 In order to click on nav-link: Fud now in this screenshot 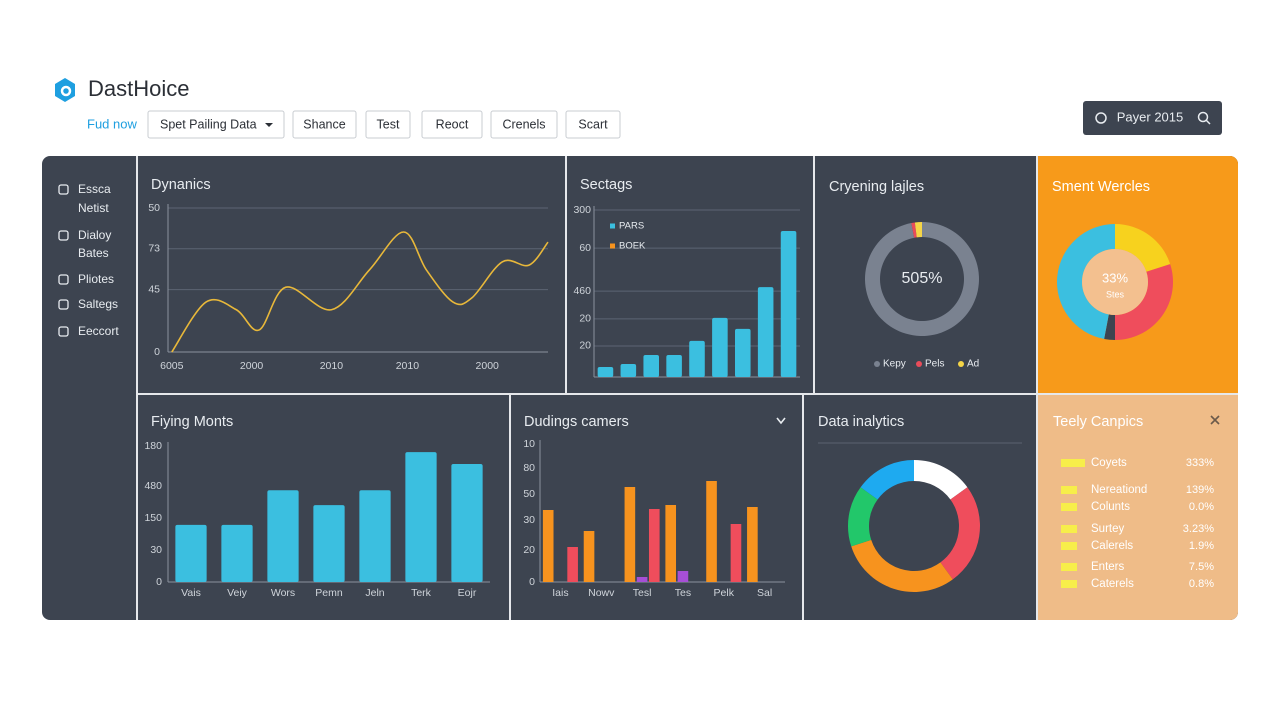, I will do `click(112, 123)`.